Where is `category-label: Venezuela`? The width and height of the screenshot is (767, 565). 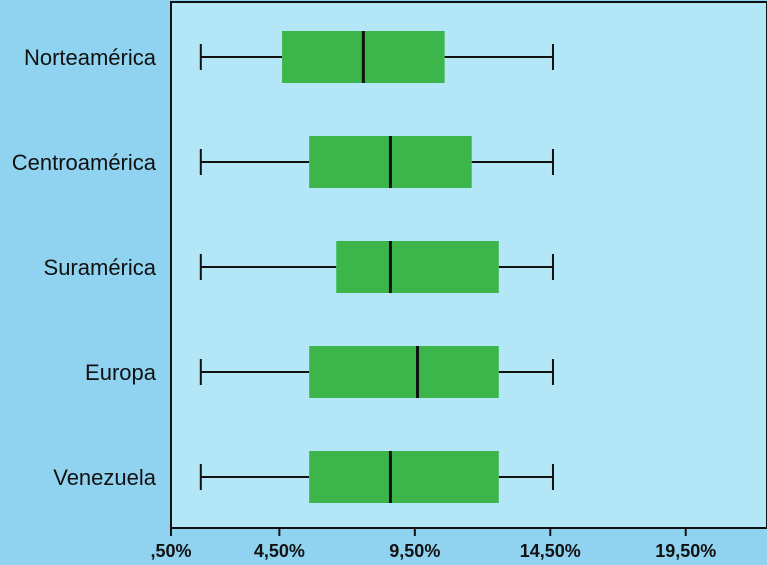 category-label: Venezuela is located at coordinates (105, 477).